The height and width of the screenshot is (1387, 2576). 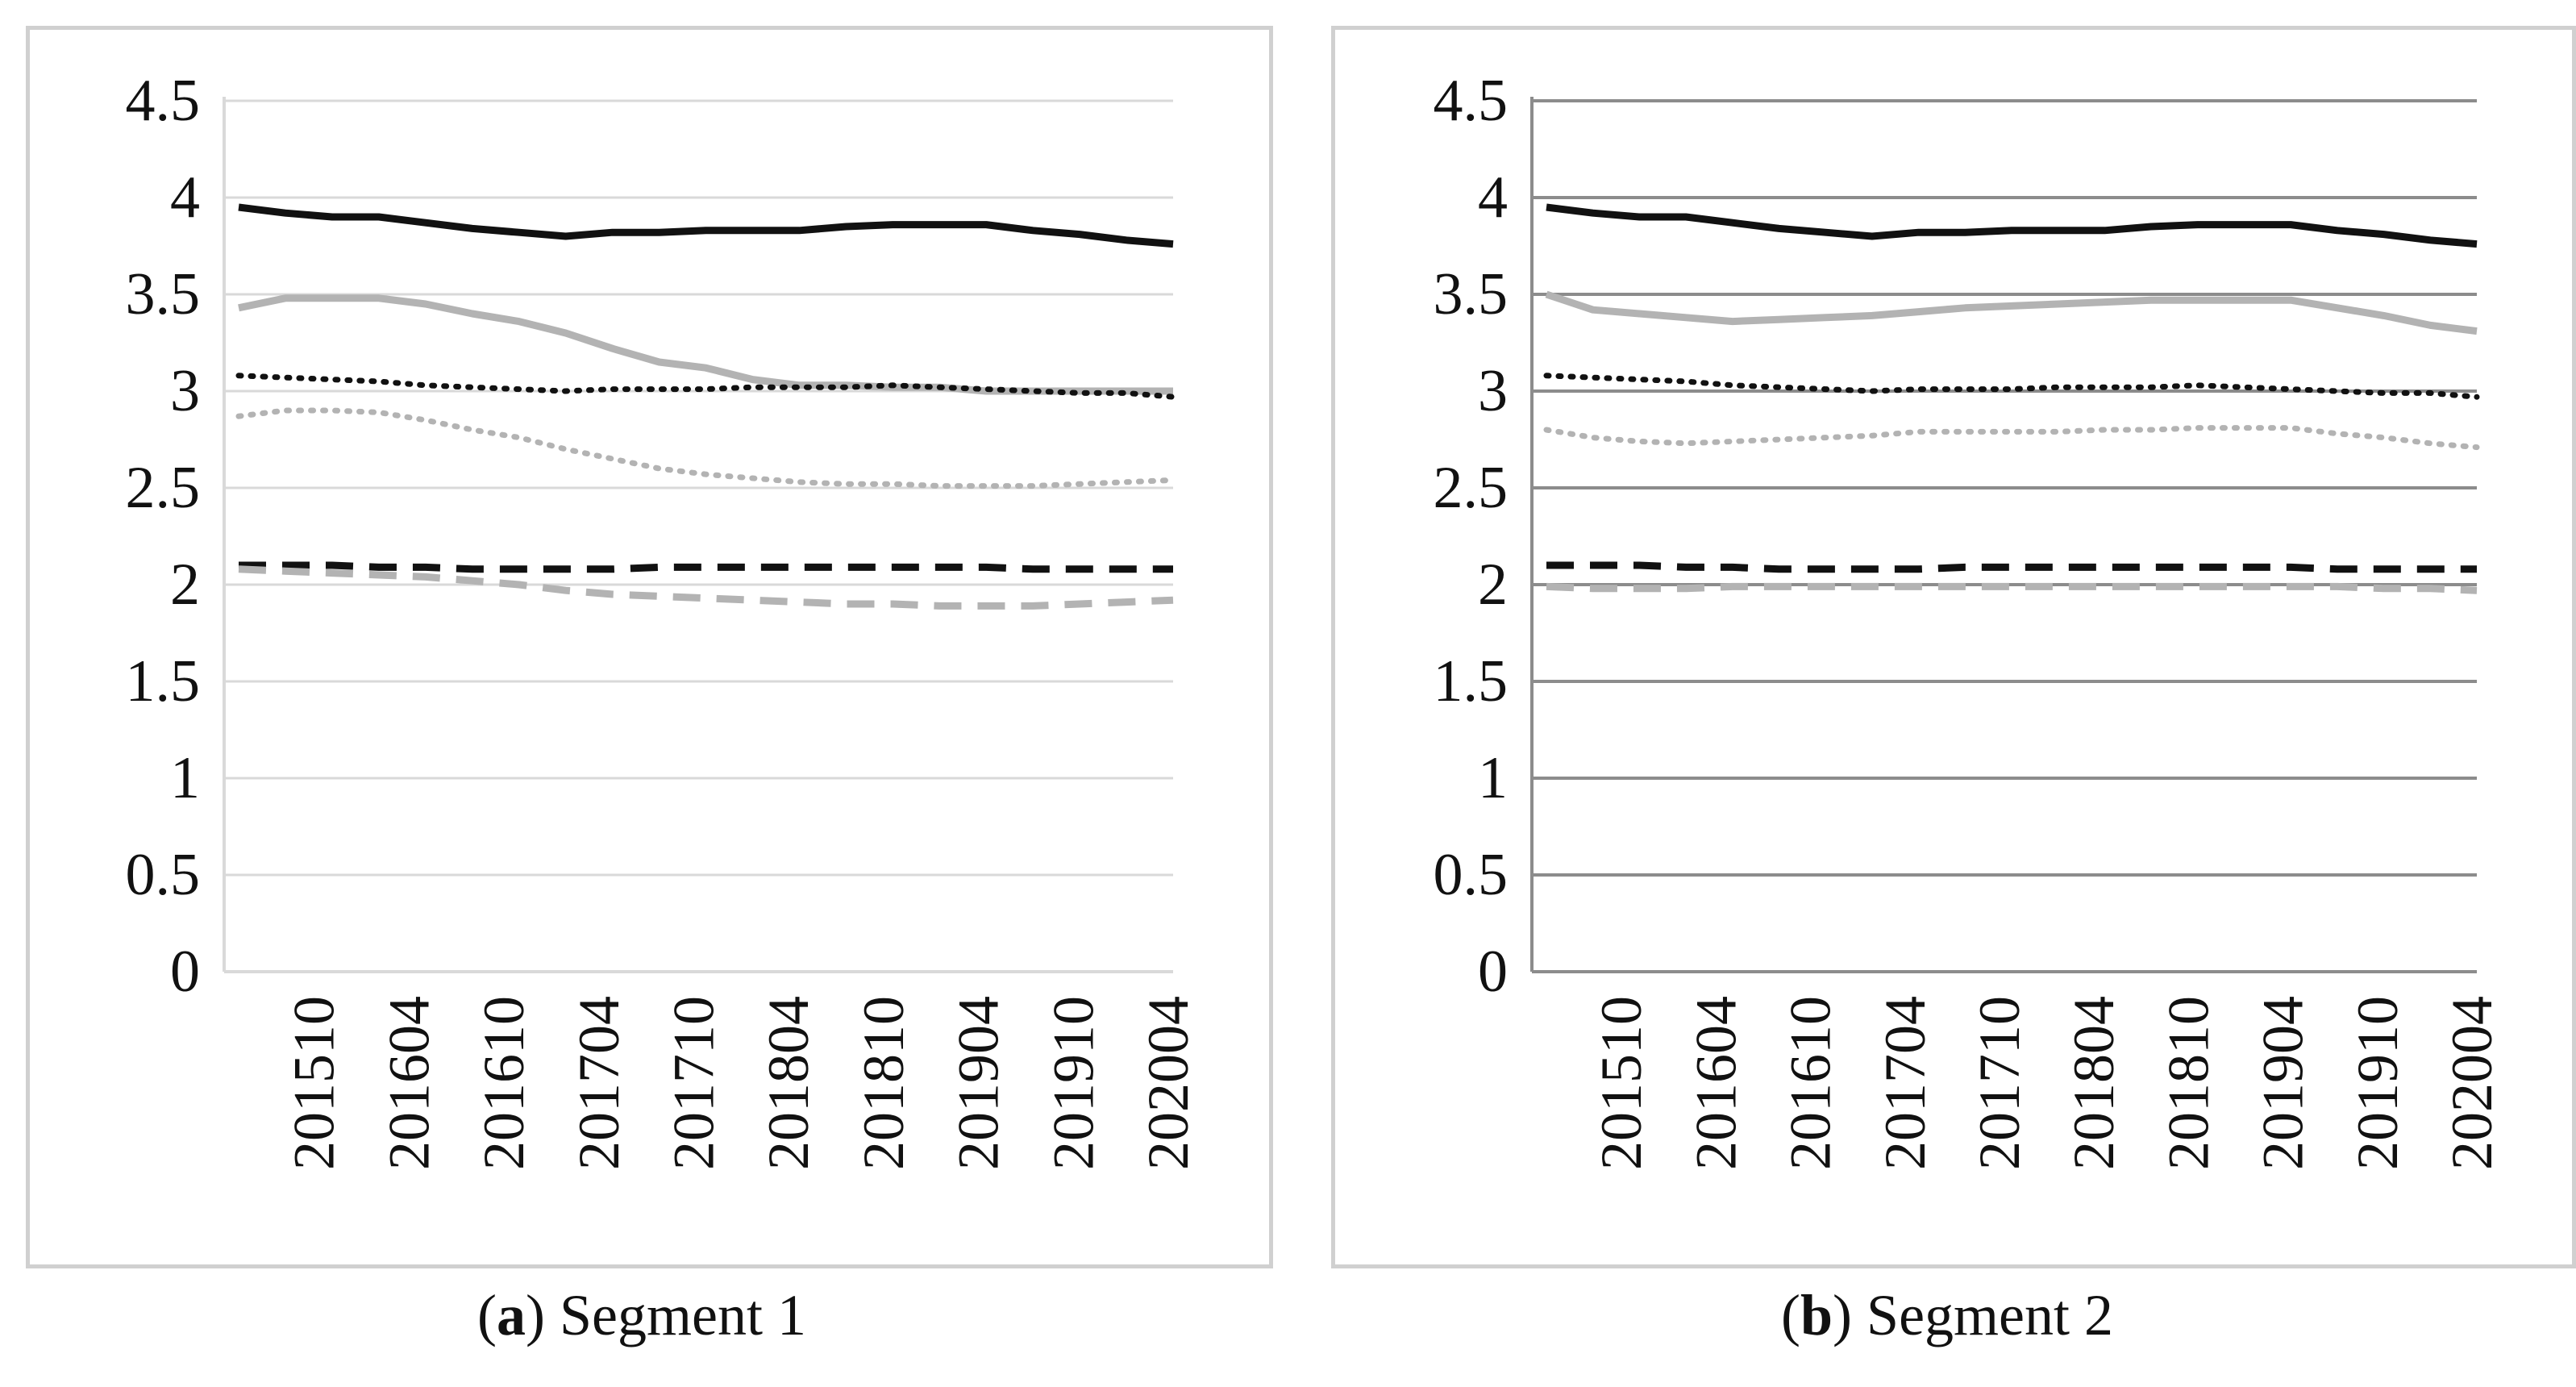 I want to click on caption-a-open: (, so click(x=487, y=1315).